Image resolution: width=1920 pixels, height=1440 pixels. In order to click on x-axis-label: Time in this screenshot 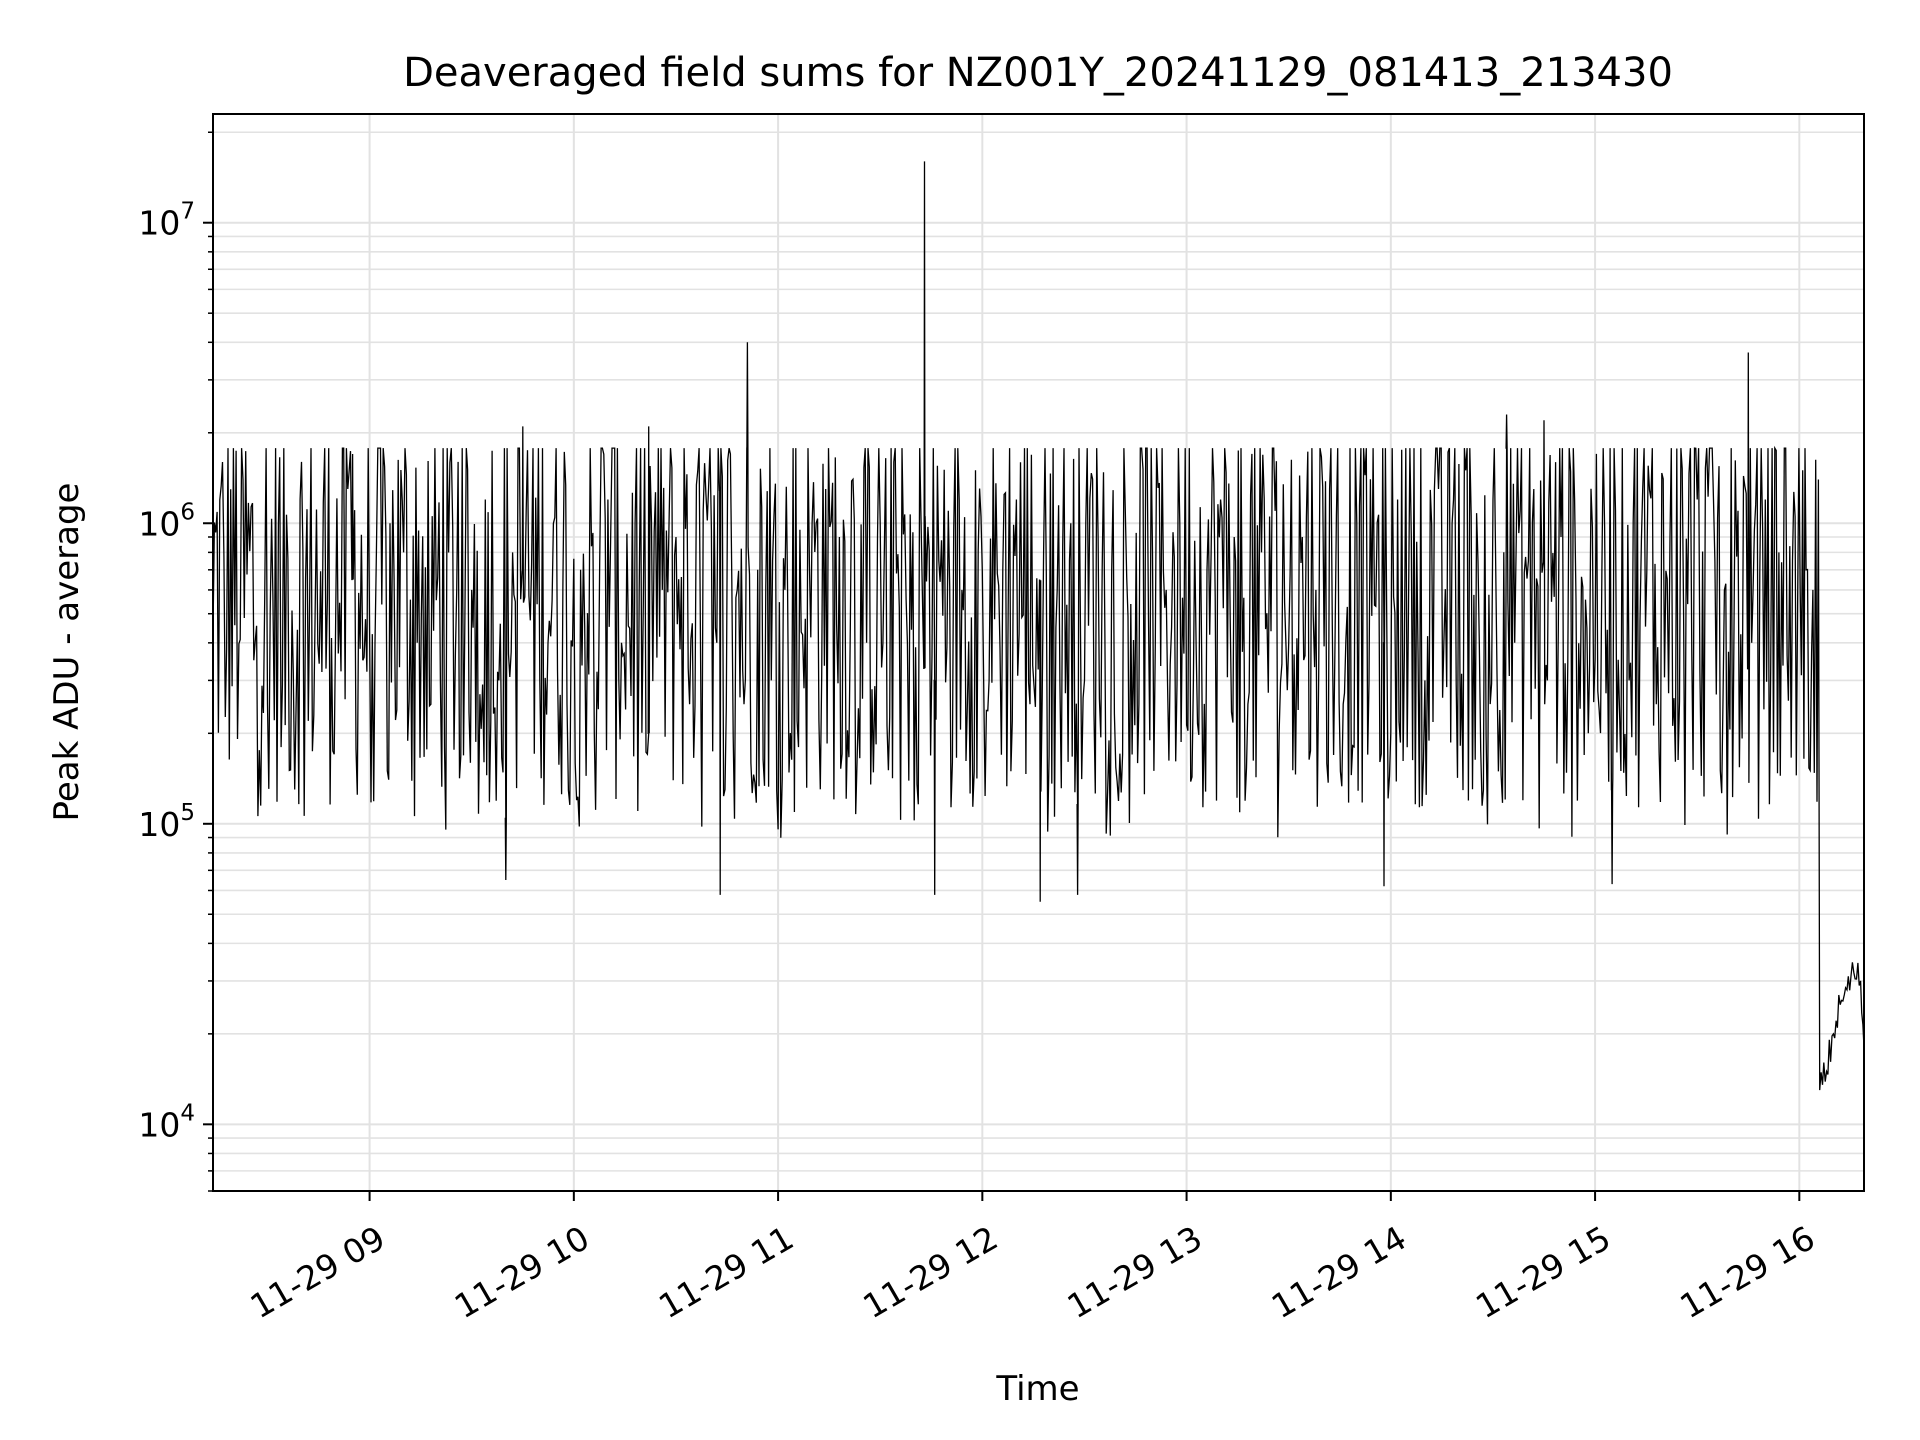, I will do `click(1037, 1389)`.